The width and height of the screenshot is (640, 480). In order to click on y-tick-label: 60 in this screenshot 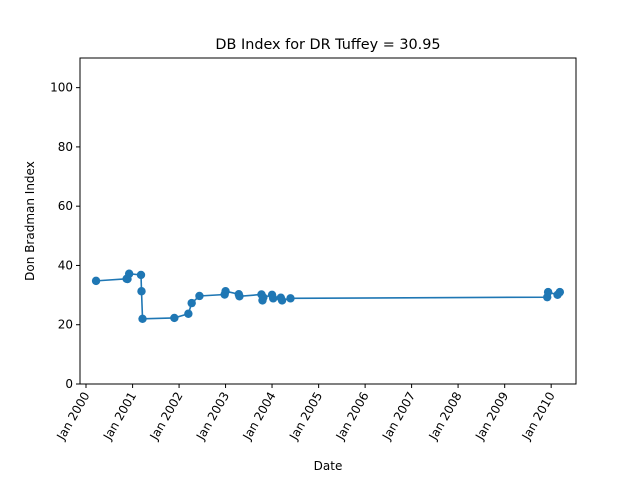, I will do `click(65, 206)`.